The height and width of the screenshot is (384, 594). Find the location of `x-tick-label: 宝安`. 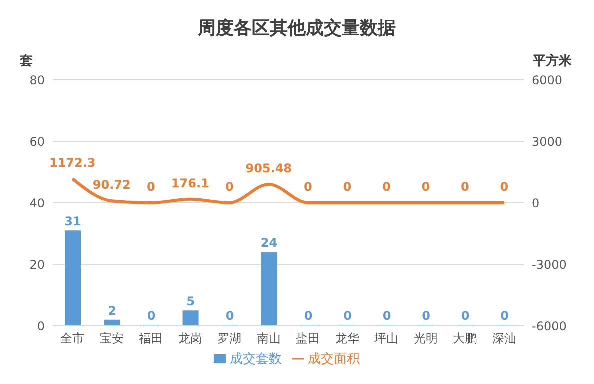

x-tick-label: 宝安 is located at coordinates (112, 339).